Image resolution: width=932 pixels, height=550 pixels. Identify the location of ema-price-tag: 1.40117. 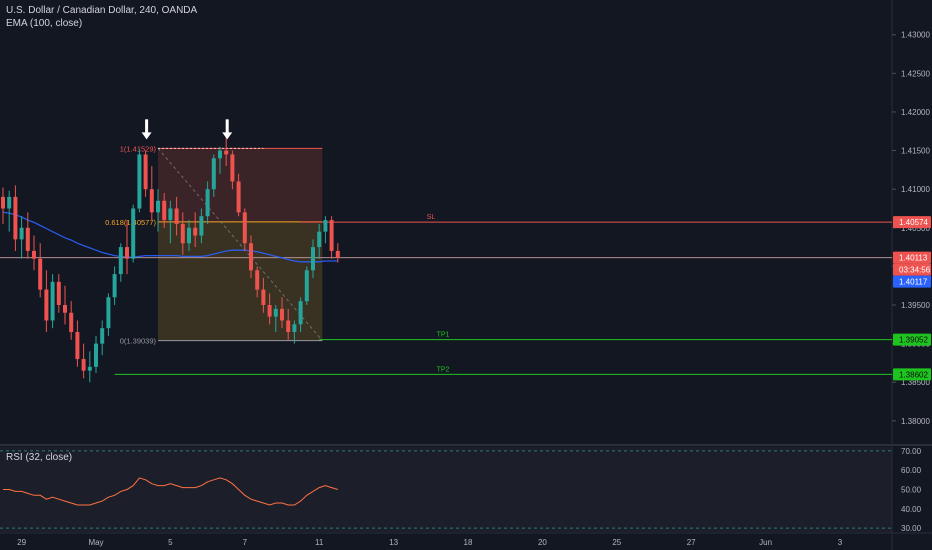
(913, 282).